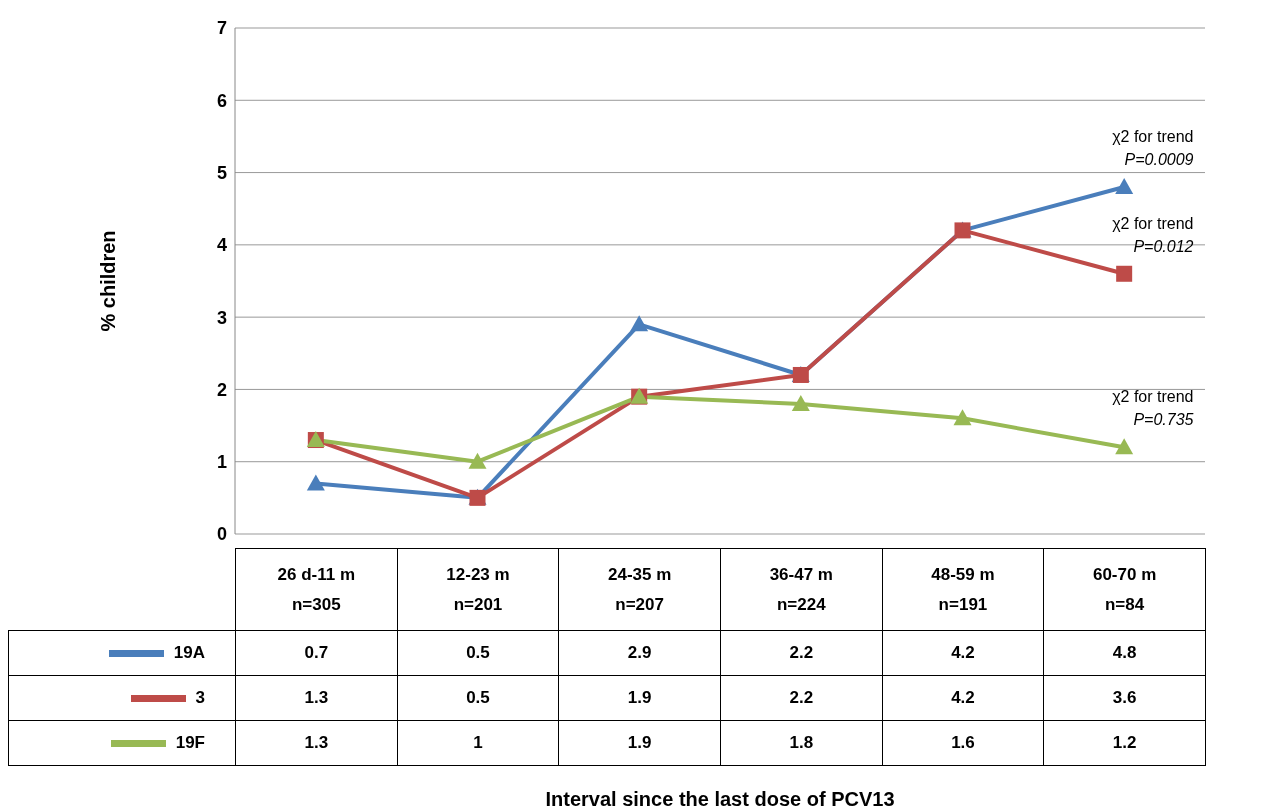  I want to click on x-tick-label: 26 d-11 m n=305, so click(316, 589).